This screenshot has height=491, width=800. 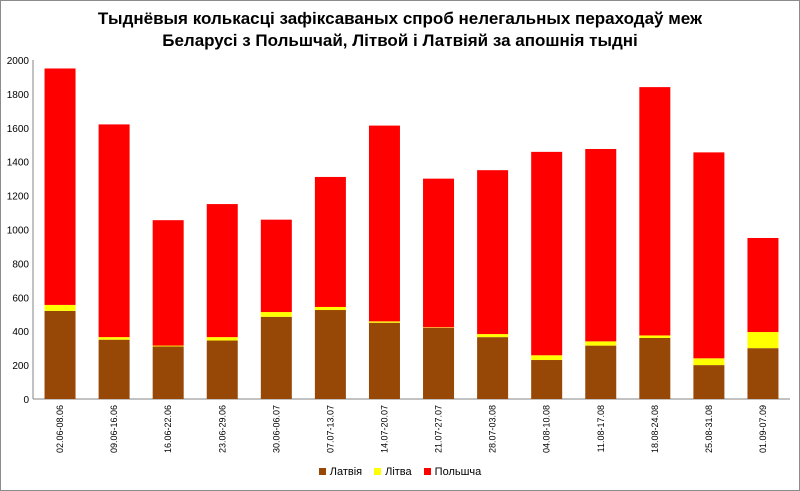 I want to click on y-tick-label: 600, so click(x=20, y=298).